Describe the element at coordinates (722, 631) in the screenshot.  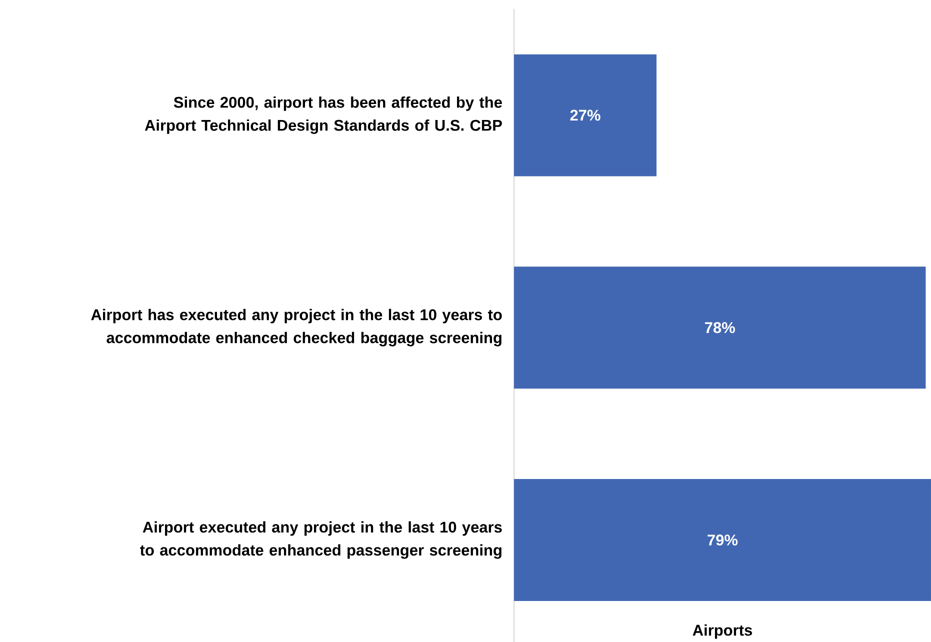
I see `x-axis-title: Airports` at that location.